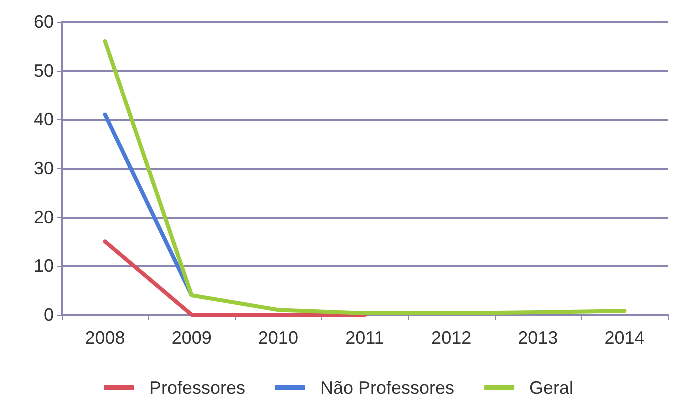  What do you see at coordinates (538, 338) in the screenshot?
I see `x-tick-label: 2013` at bounding box center [538, 338].